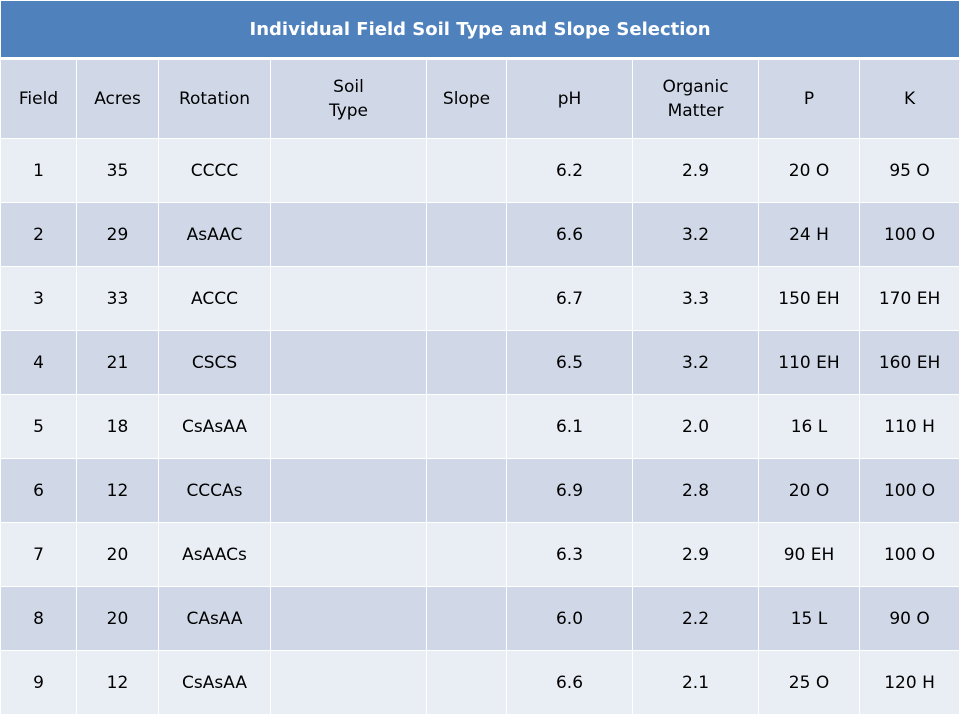 This screenshot has width=960, height=720. I want to click on table-row: 3 33 ACCC 6.7 3.3 150 EH 170 EH, so click(480, 298).